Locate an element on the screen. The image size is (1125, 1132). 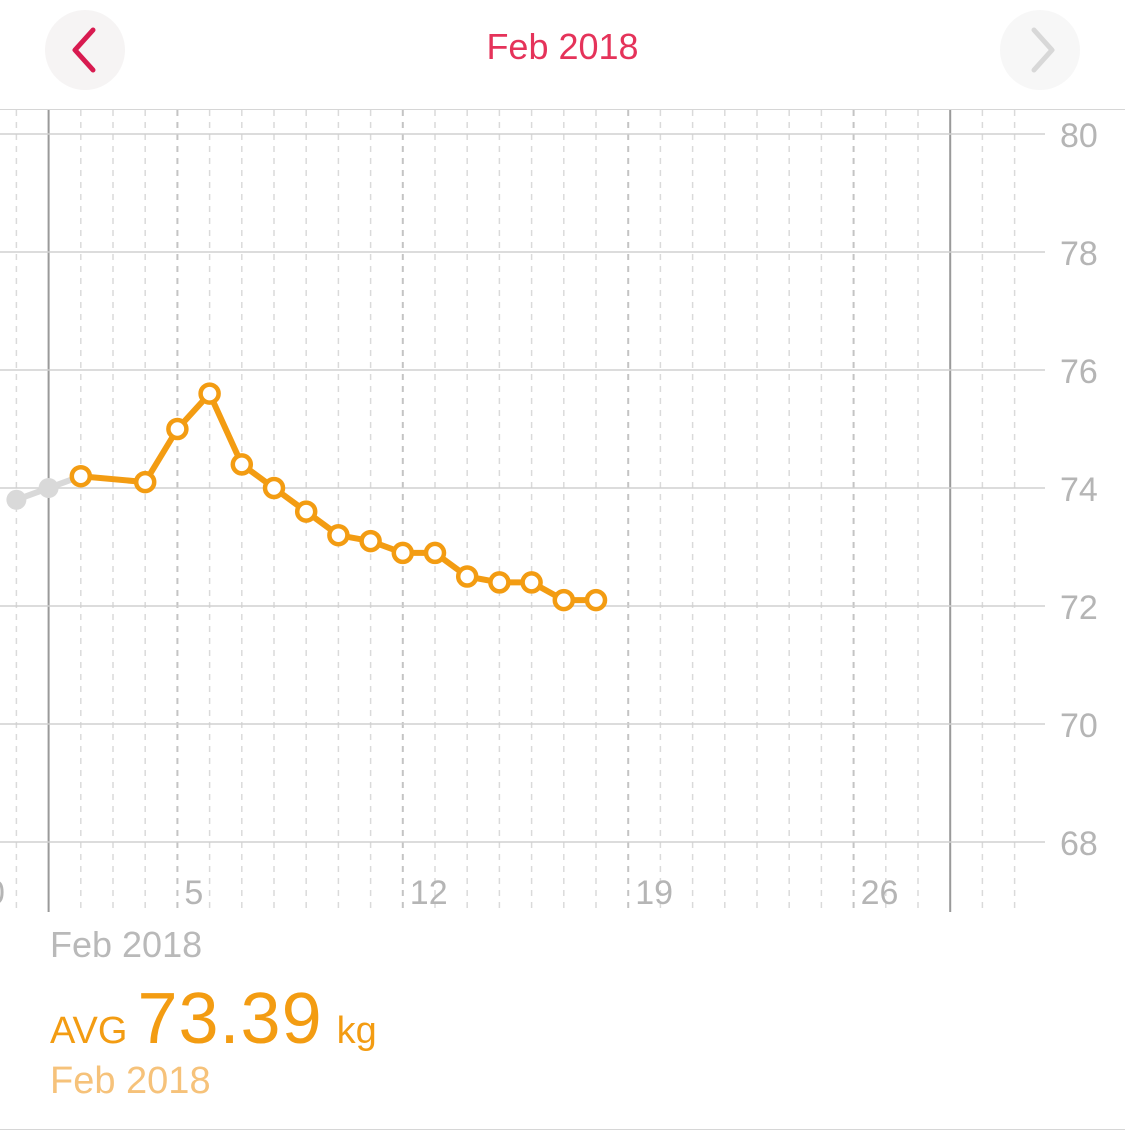
average-readout: AVG 73.39 kg is located at coordinates (213, 1018).